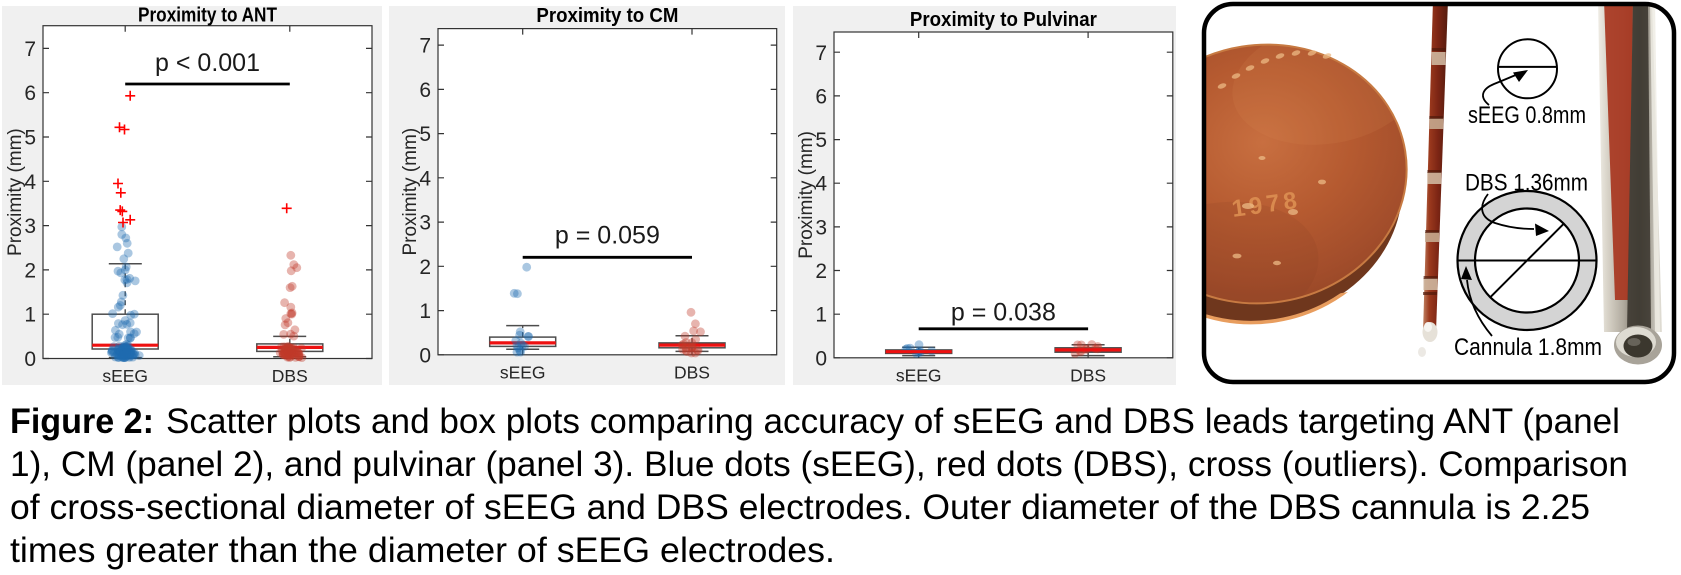 This screenshot has height=575, width=1681. What do you see at coordinates (1003, 313) in the screenshot?
I see `svg-text: p = 0.038` at bounding box center [1003, 313].